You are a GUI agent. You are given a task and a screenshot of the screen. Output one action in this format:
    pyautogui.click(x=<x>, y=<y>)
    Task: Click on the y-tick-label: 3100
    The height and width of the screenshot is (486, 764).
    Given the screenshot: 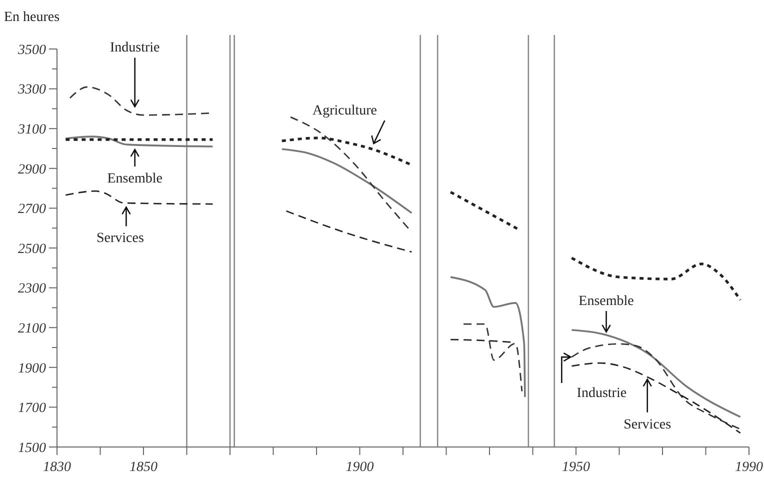 What is the action you would take?
    pyautogui.click(x=31, y=130)
    